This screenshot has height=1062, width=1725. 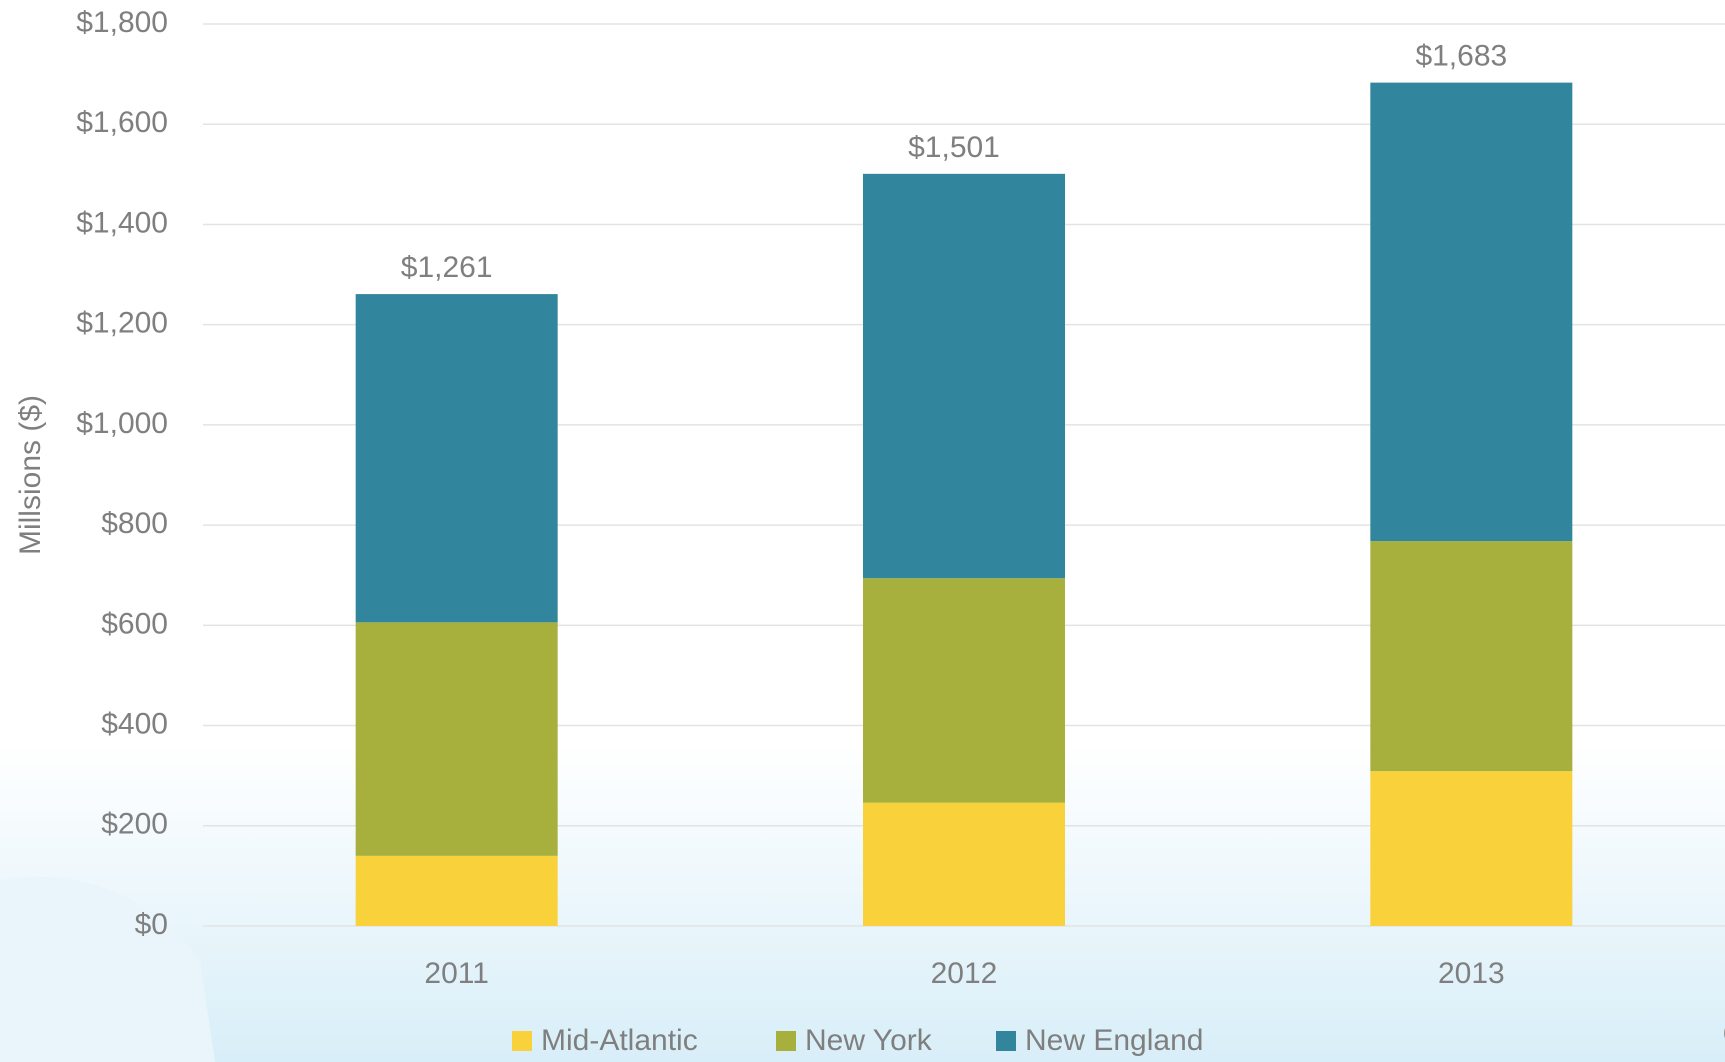 I want to click on y-tick-label: $800, so click(x=134, y=523).